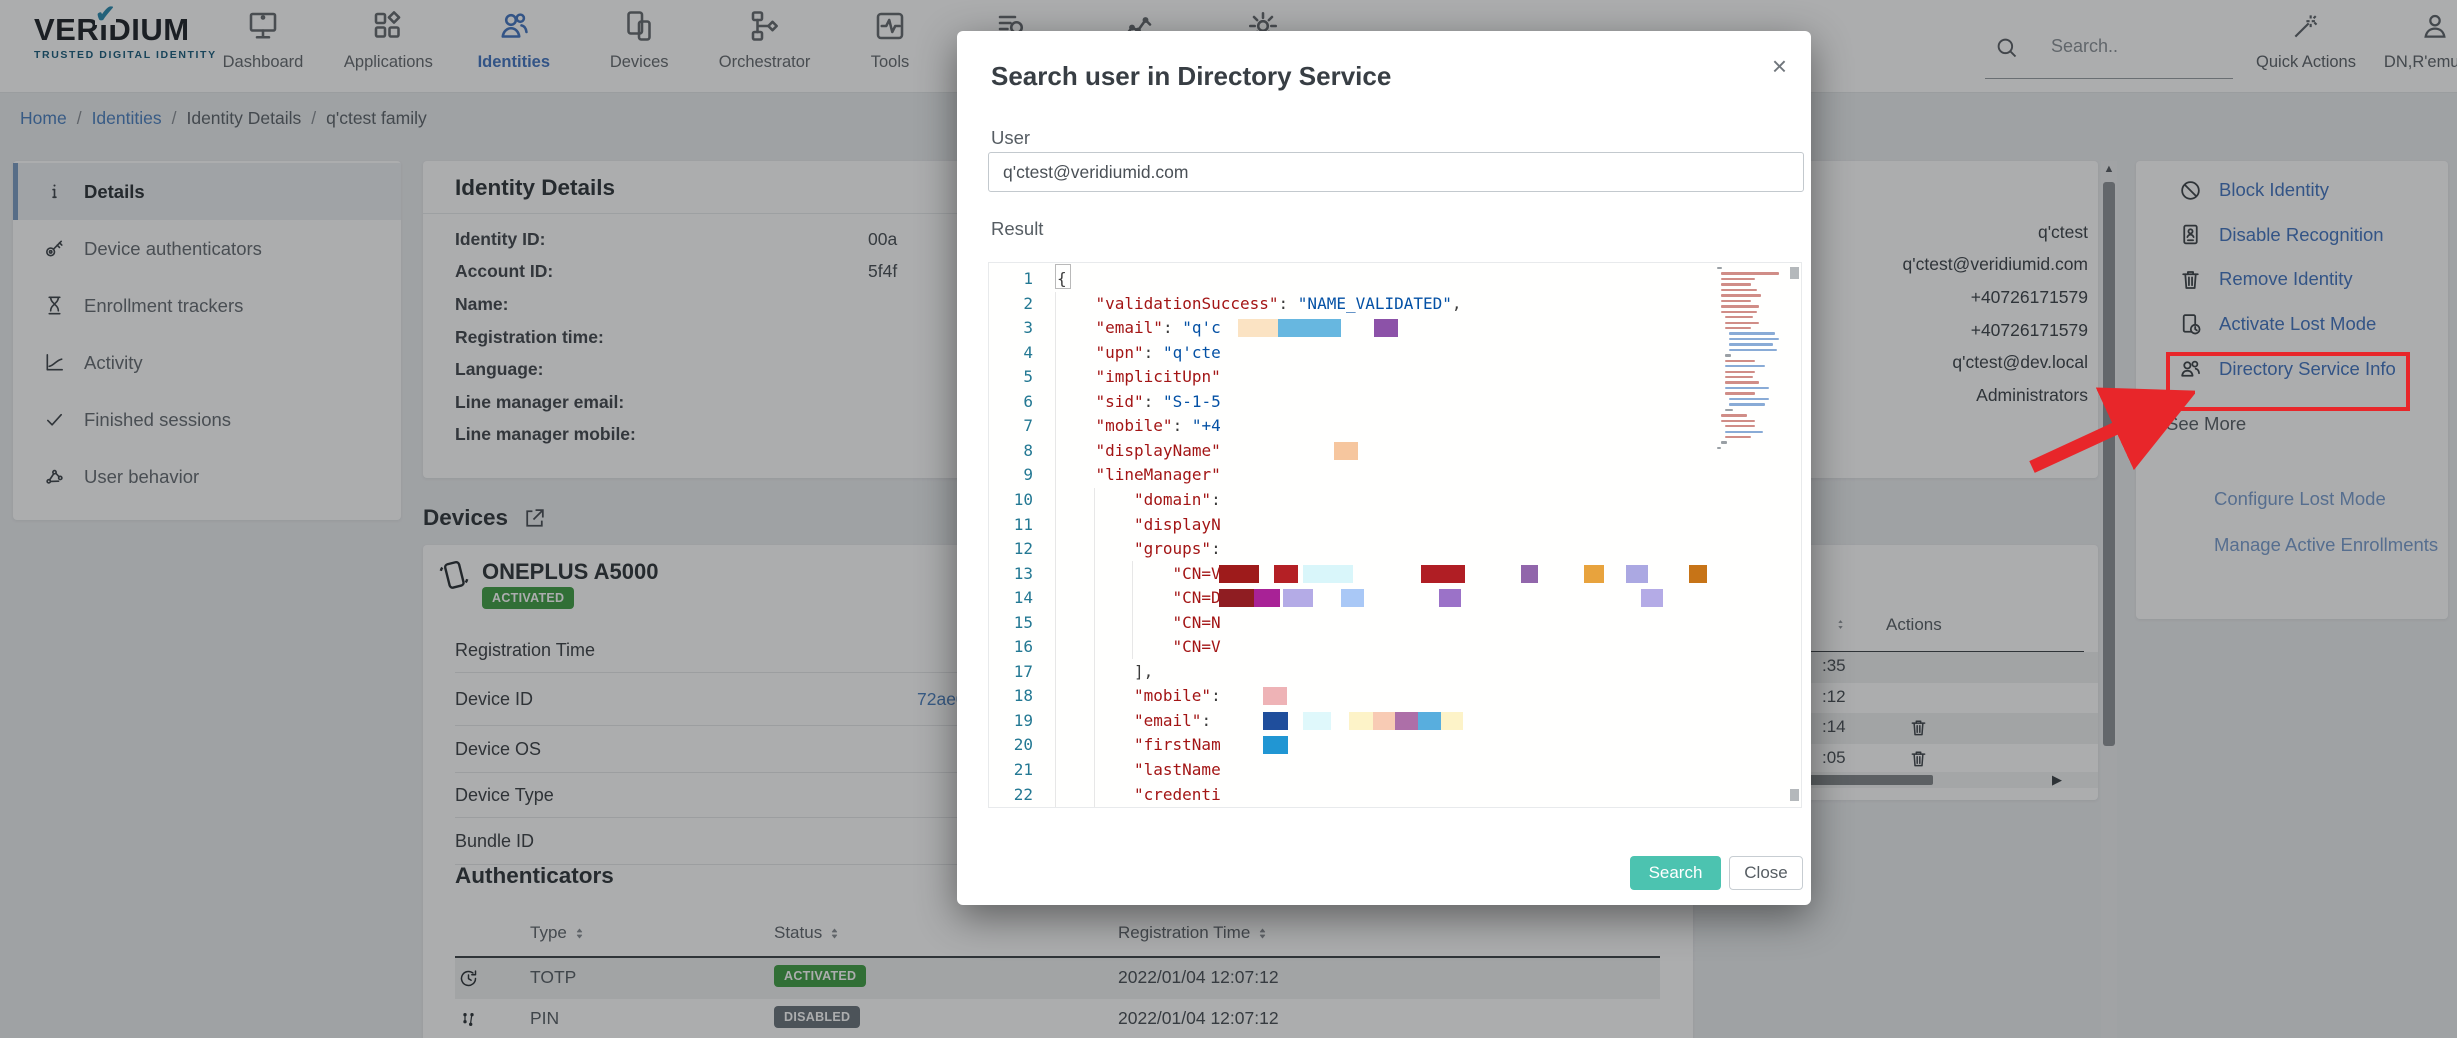 The height and width of the screenshot is (1038, 2457). I want to click on auth-column-header: Type, so click(558, 933).